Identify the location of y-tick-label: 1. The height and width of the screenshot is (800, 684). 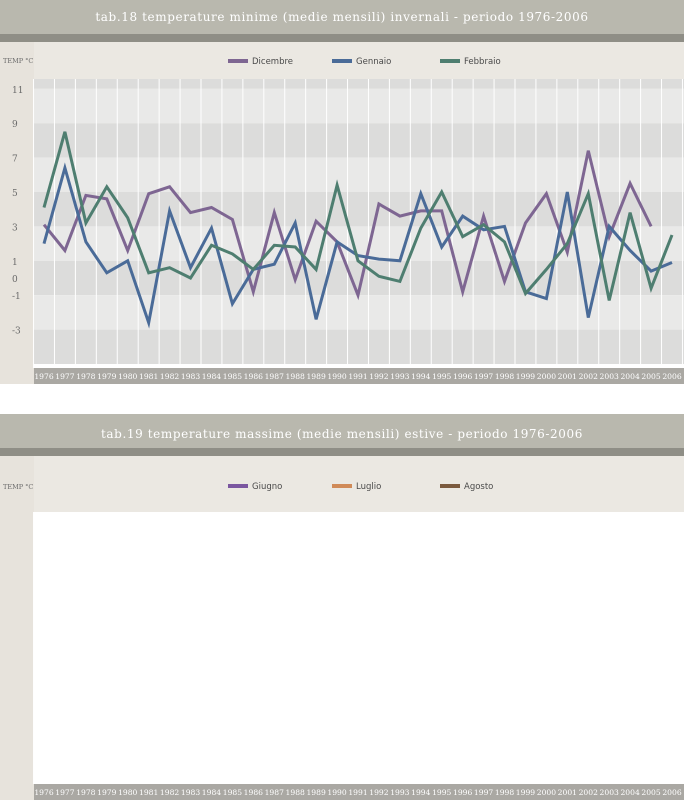
(15, 263).